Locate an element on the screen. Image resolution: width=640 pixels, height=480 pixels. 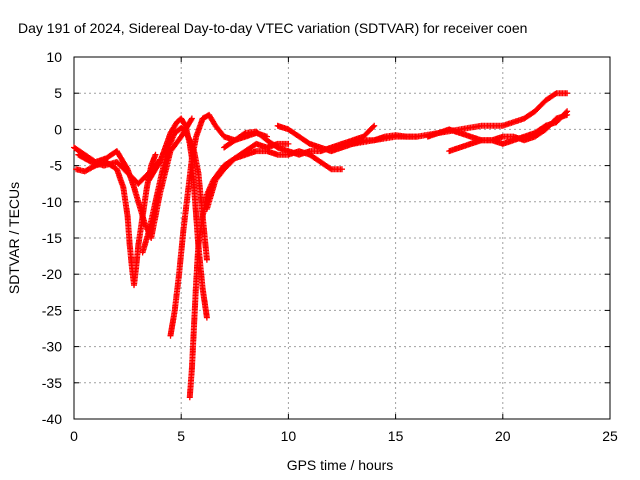
x-axis-title: GPS time / hours is located at coordinates (340, 465).